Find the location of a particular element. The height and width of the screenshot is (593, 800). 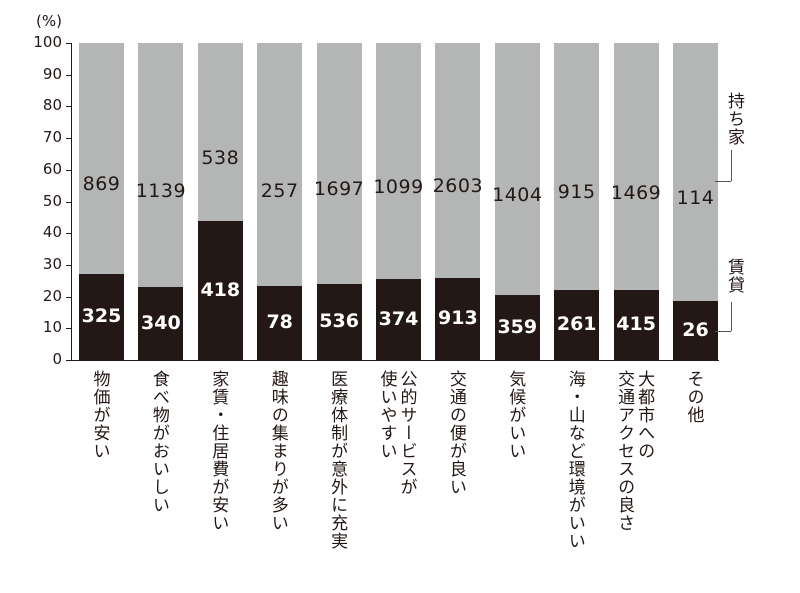

x-category-label: その他 is located at coordinates (693, 397).